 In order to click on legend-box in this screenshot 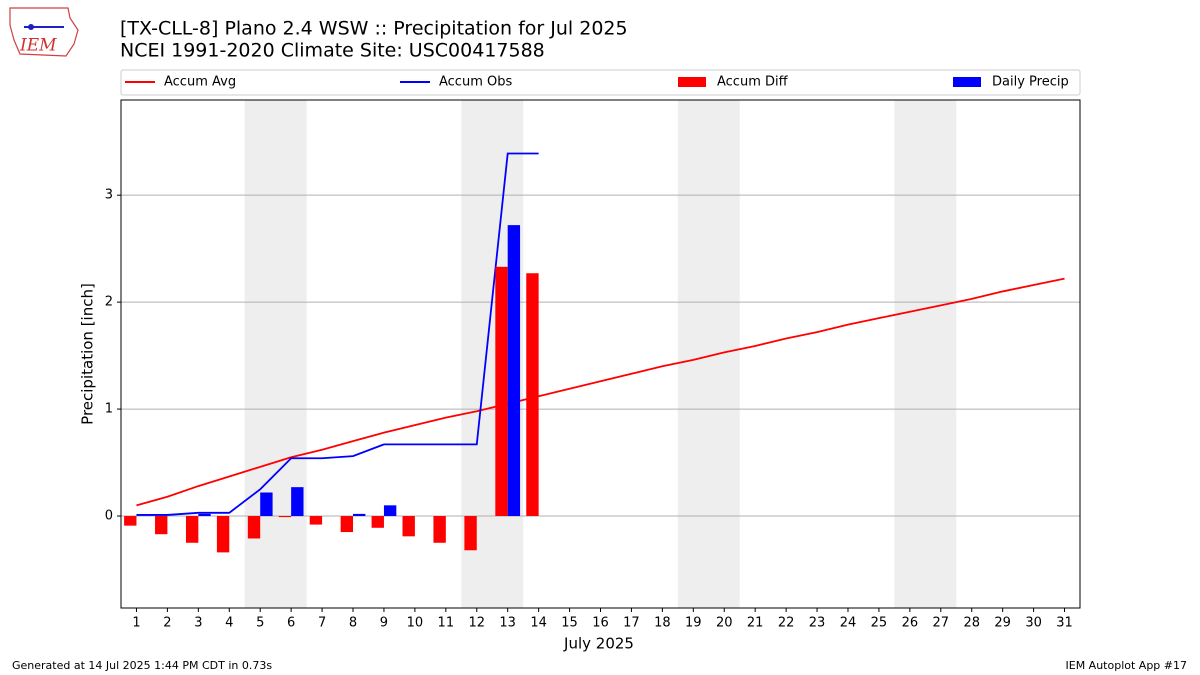, I will do `click(600, 82)`.